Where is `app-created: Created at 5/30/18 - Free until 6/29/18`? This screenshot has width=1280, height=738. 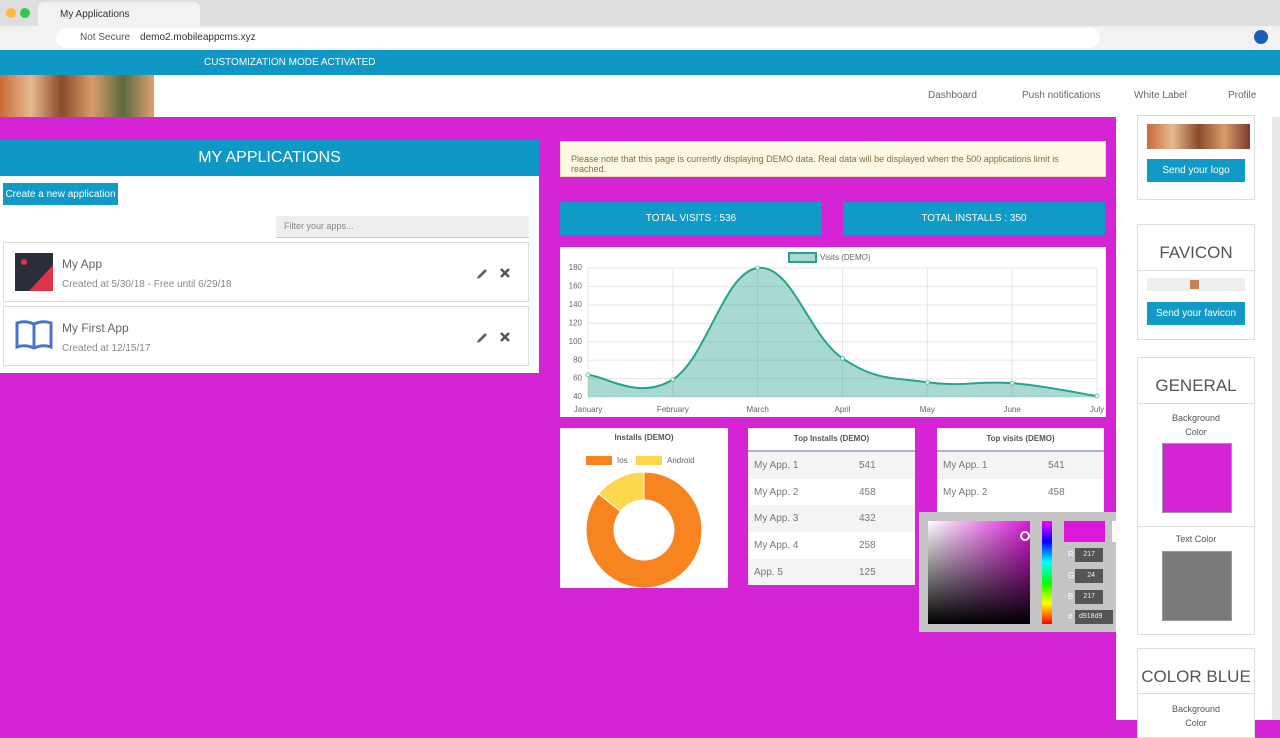
app-created: Created at 5/30/18 - Free until 6/29/18 is located at coordinates (147, 284).